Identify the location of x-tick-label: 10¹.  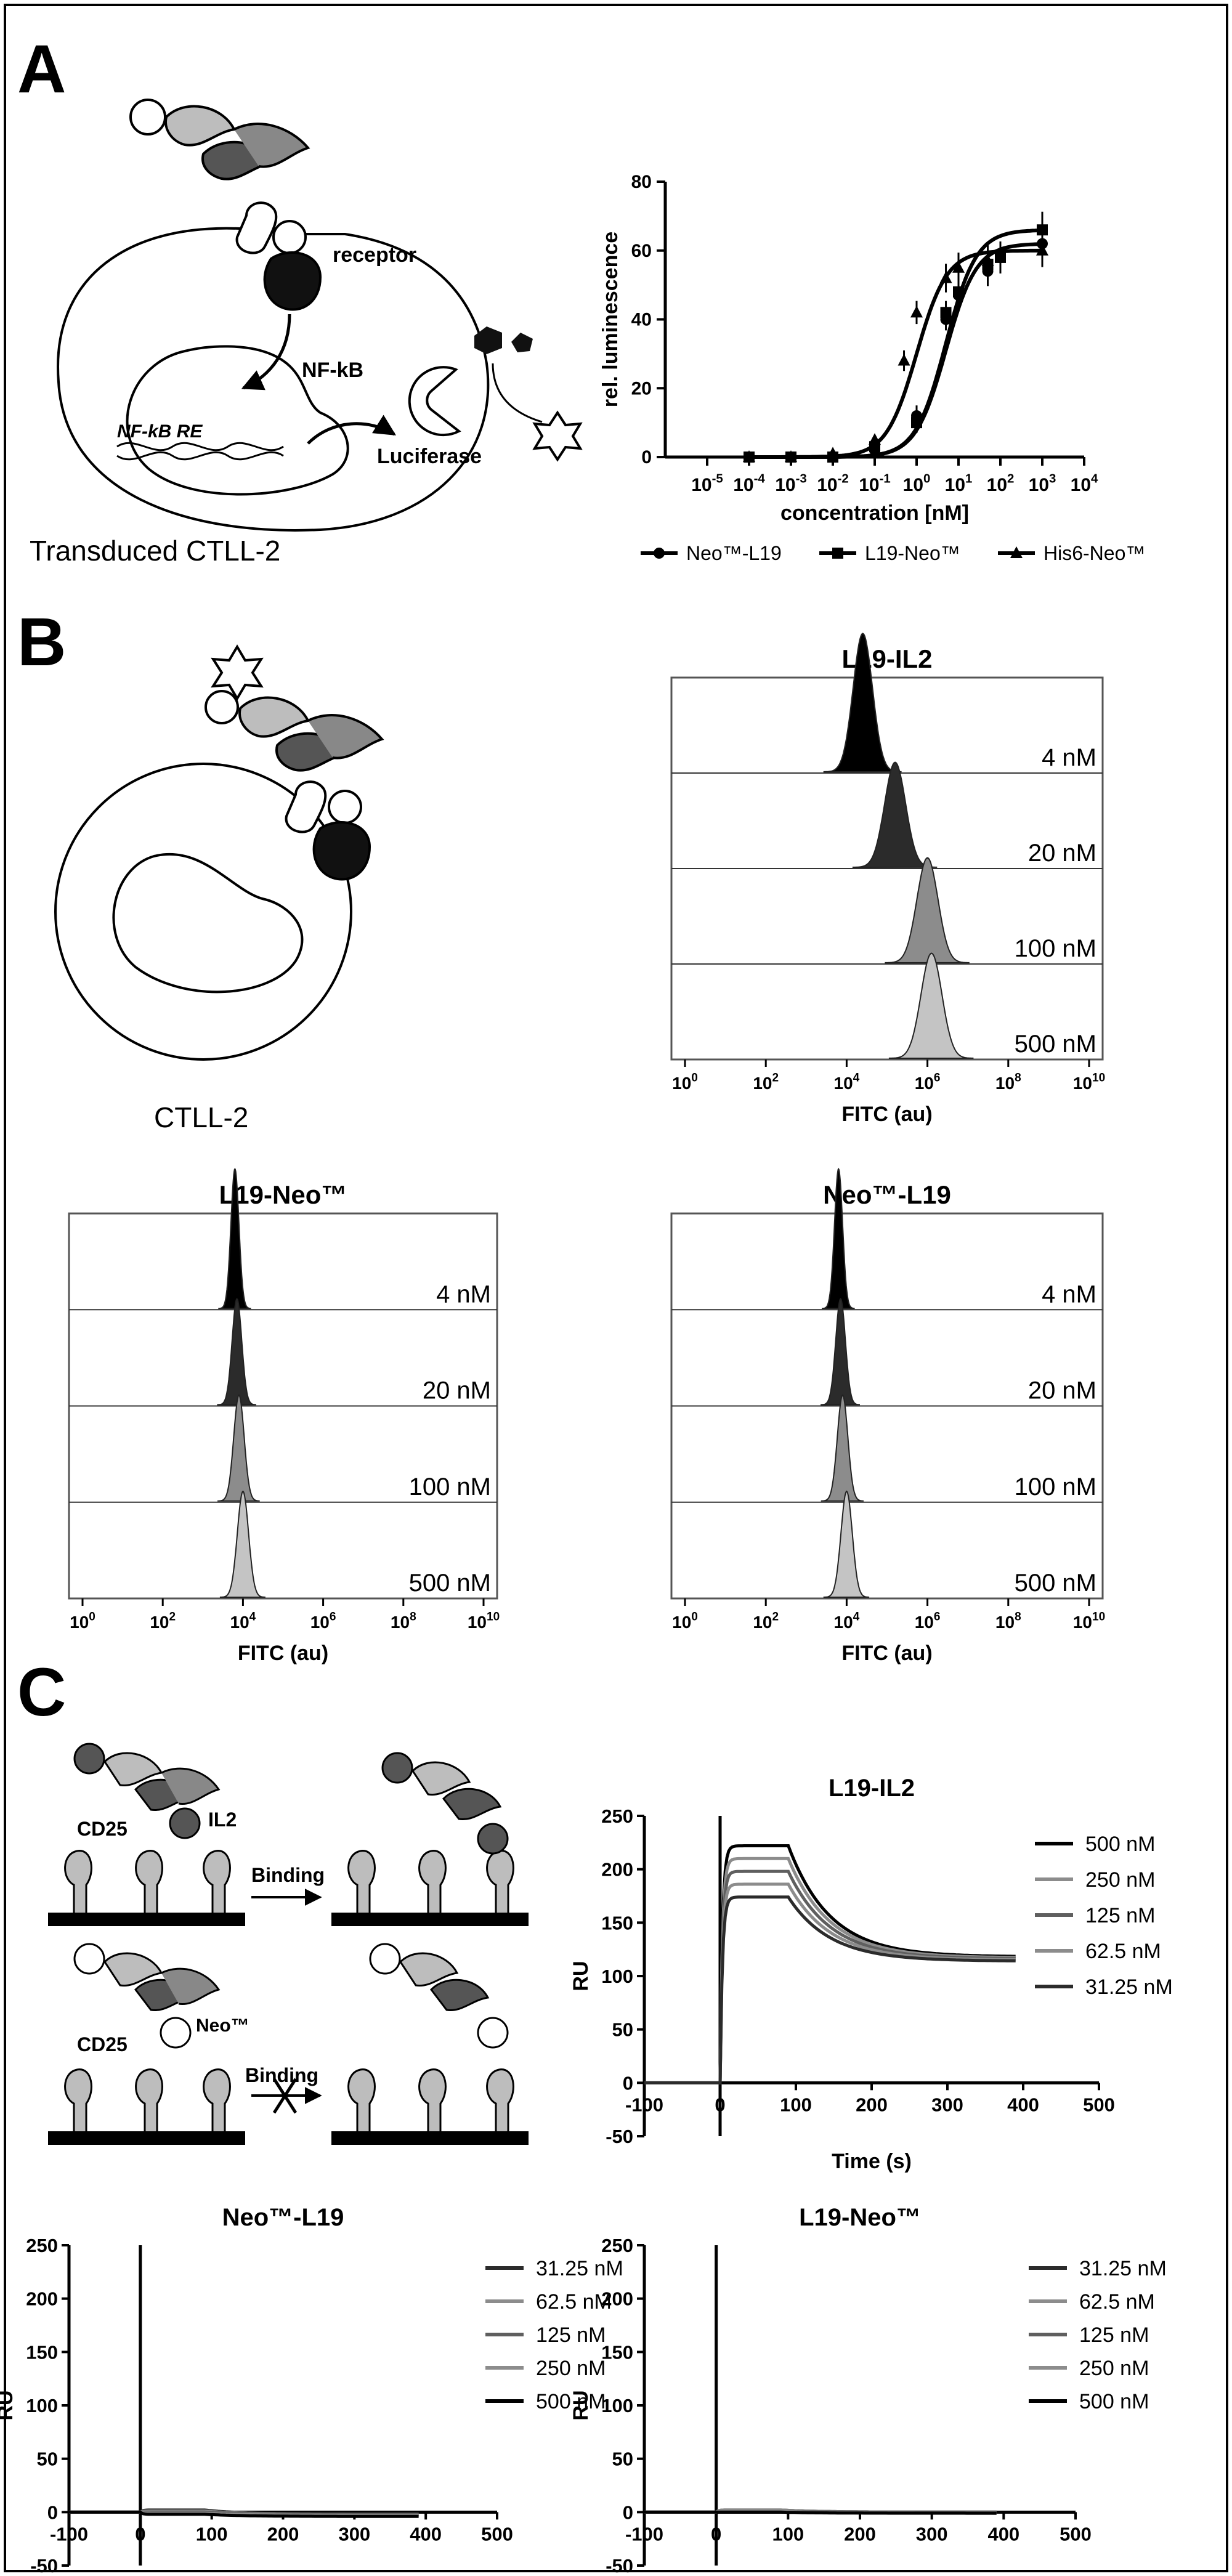
(959, 484).